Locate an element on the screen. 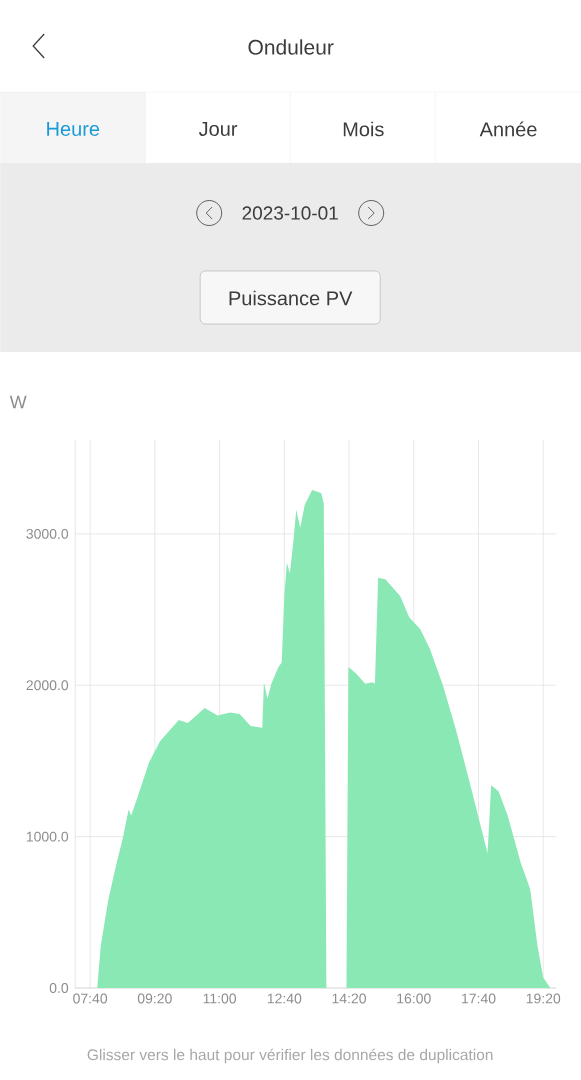  x-tick-label: 19:20 is located at coordinates (543, 998).